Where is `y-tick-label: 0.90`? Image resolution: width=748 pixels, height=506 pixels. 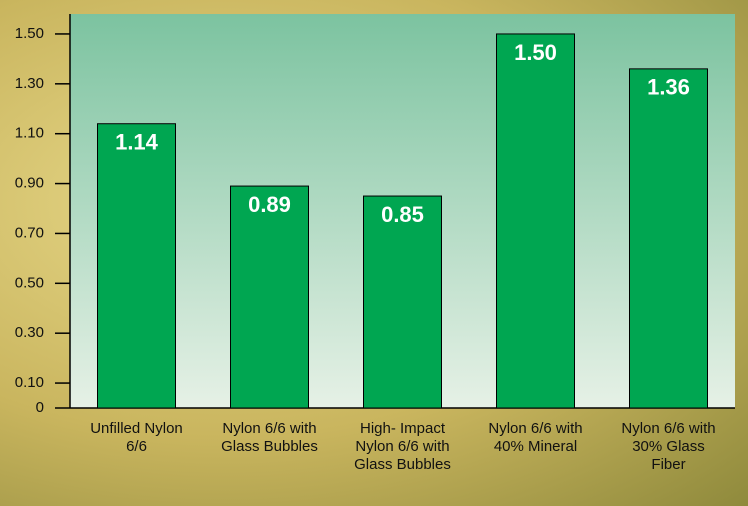
y-tick-label: 0.90 is located at coordinates (29, 183).